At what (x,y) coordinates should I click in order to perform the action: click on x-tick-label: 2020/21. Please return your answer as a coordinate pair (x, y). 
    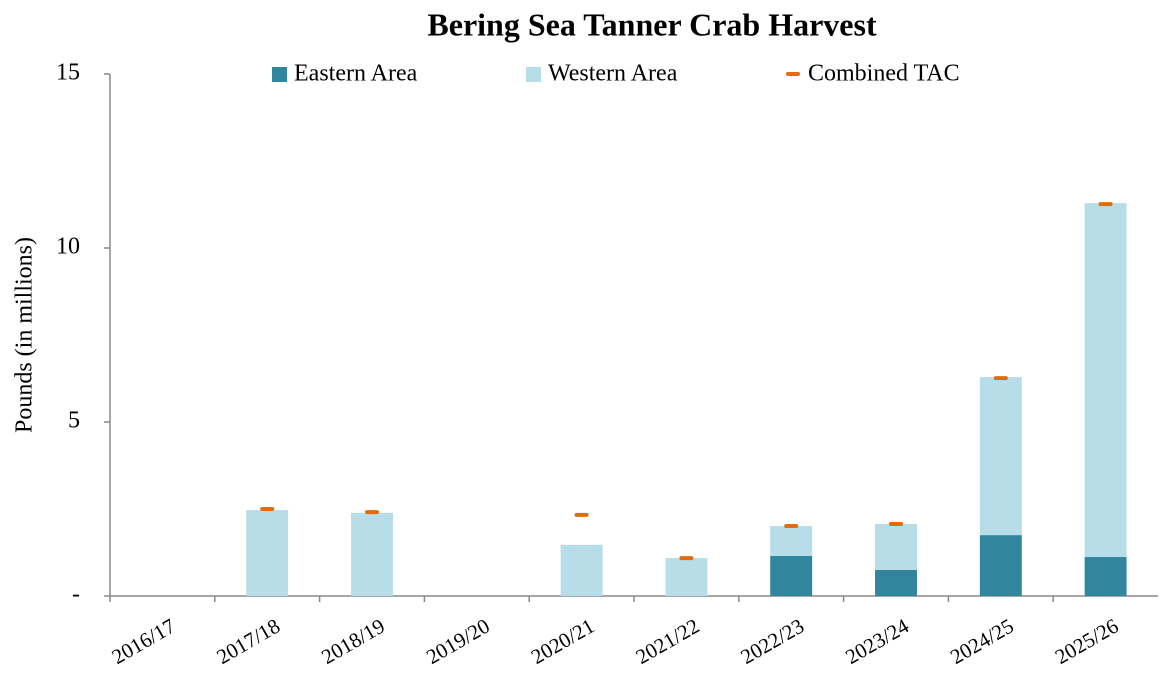
    Looking at the image, I should click on (563, 641).